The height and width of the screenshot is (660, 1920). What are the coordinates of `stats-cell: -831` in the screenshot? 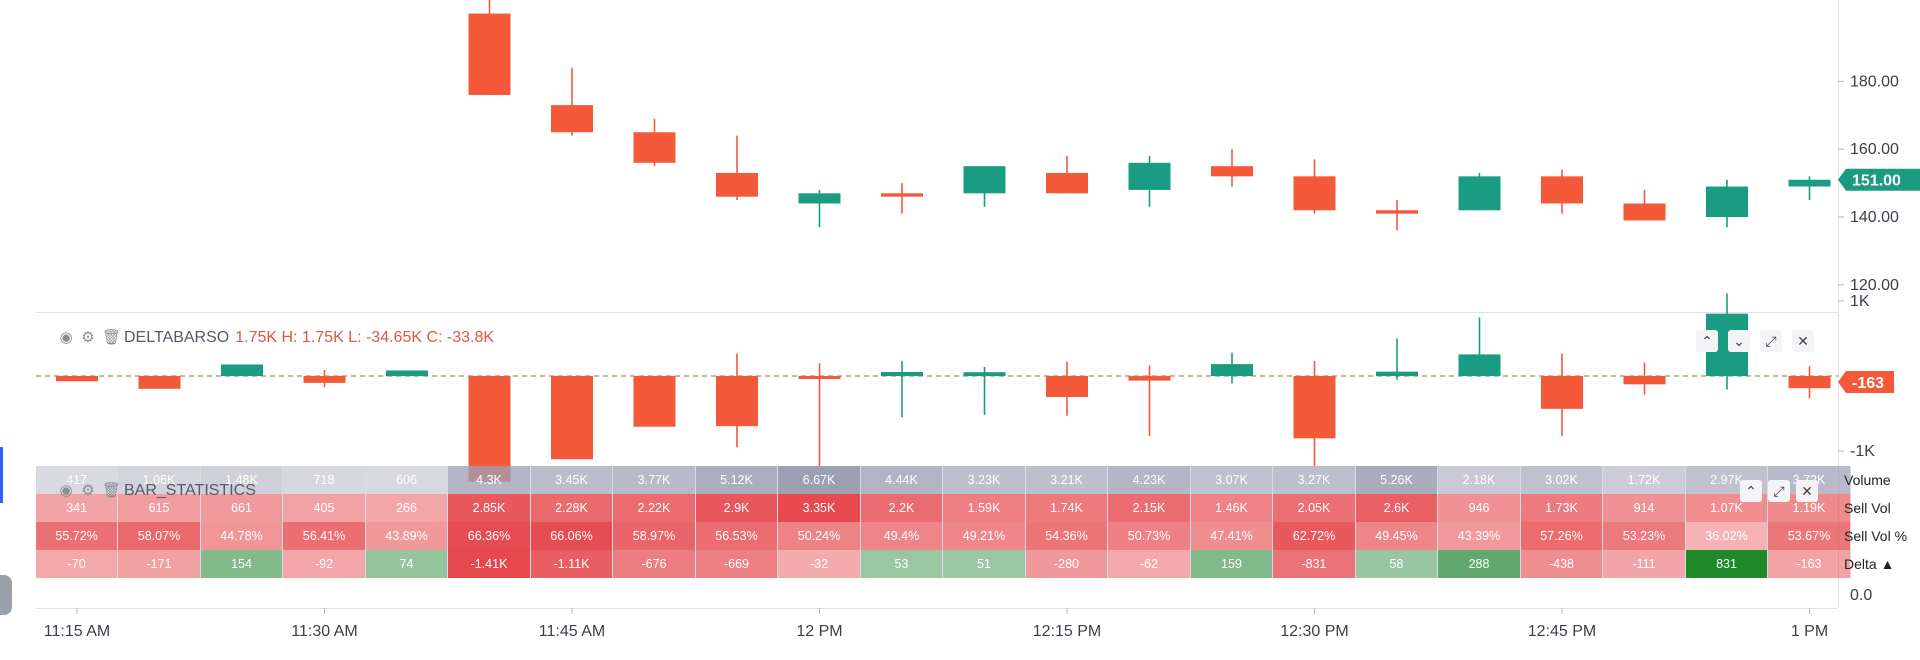 It's located at (1314, 564).